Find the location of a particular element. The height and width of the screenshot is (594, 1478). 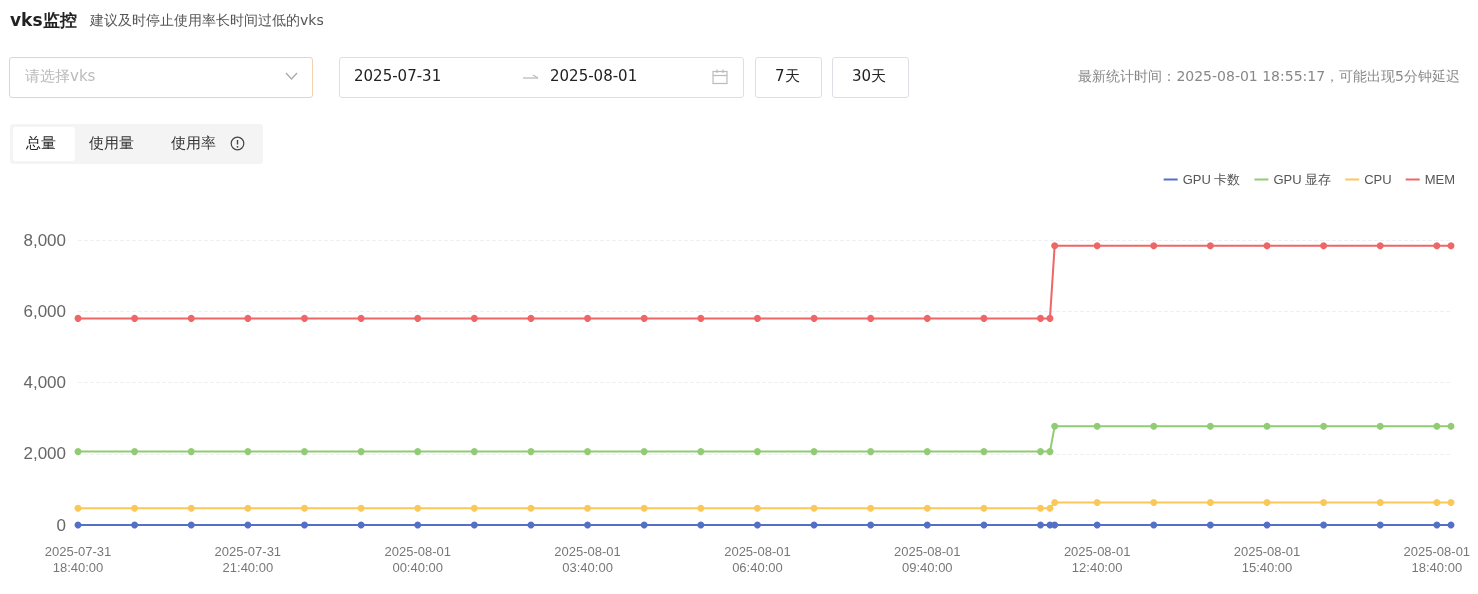

x-tick-label: 2025-07-31 21:40:00 is located at coordinates (248, 559).